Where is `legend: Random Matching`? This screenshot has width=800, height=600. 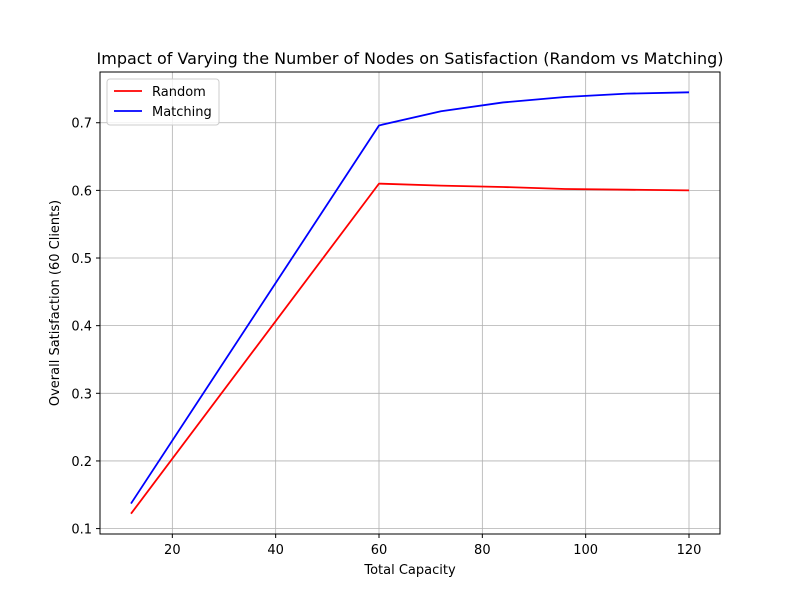 legend: Random Matching is located at coordinates (163, 102).